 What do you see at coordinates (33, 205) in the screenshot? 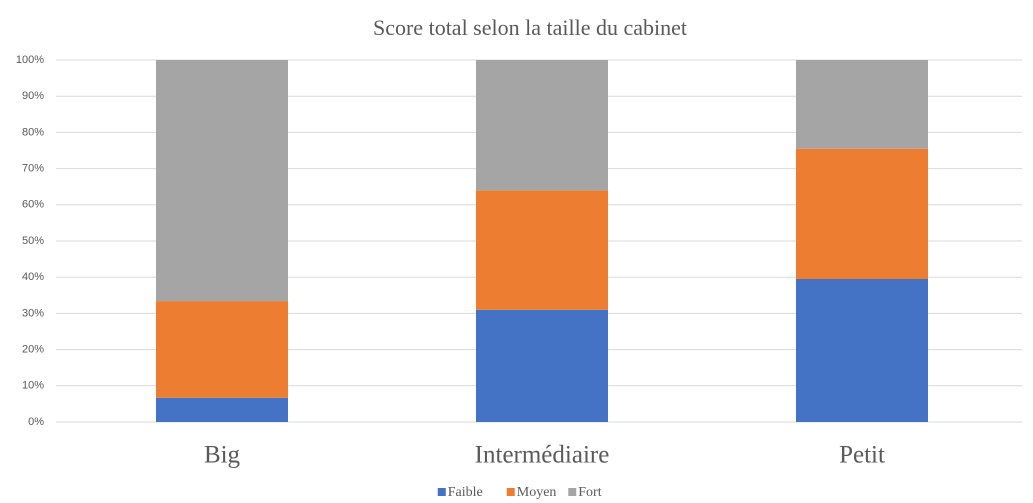
I see `y-tick-label: 60%` at bounding box center [33, 205].